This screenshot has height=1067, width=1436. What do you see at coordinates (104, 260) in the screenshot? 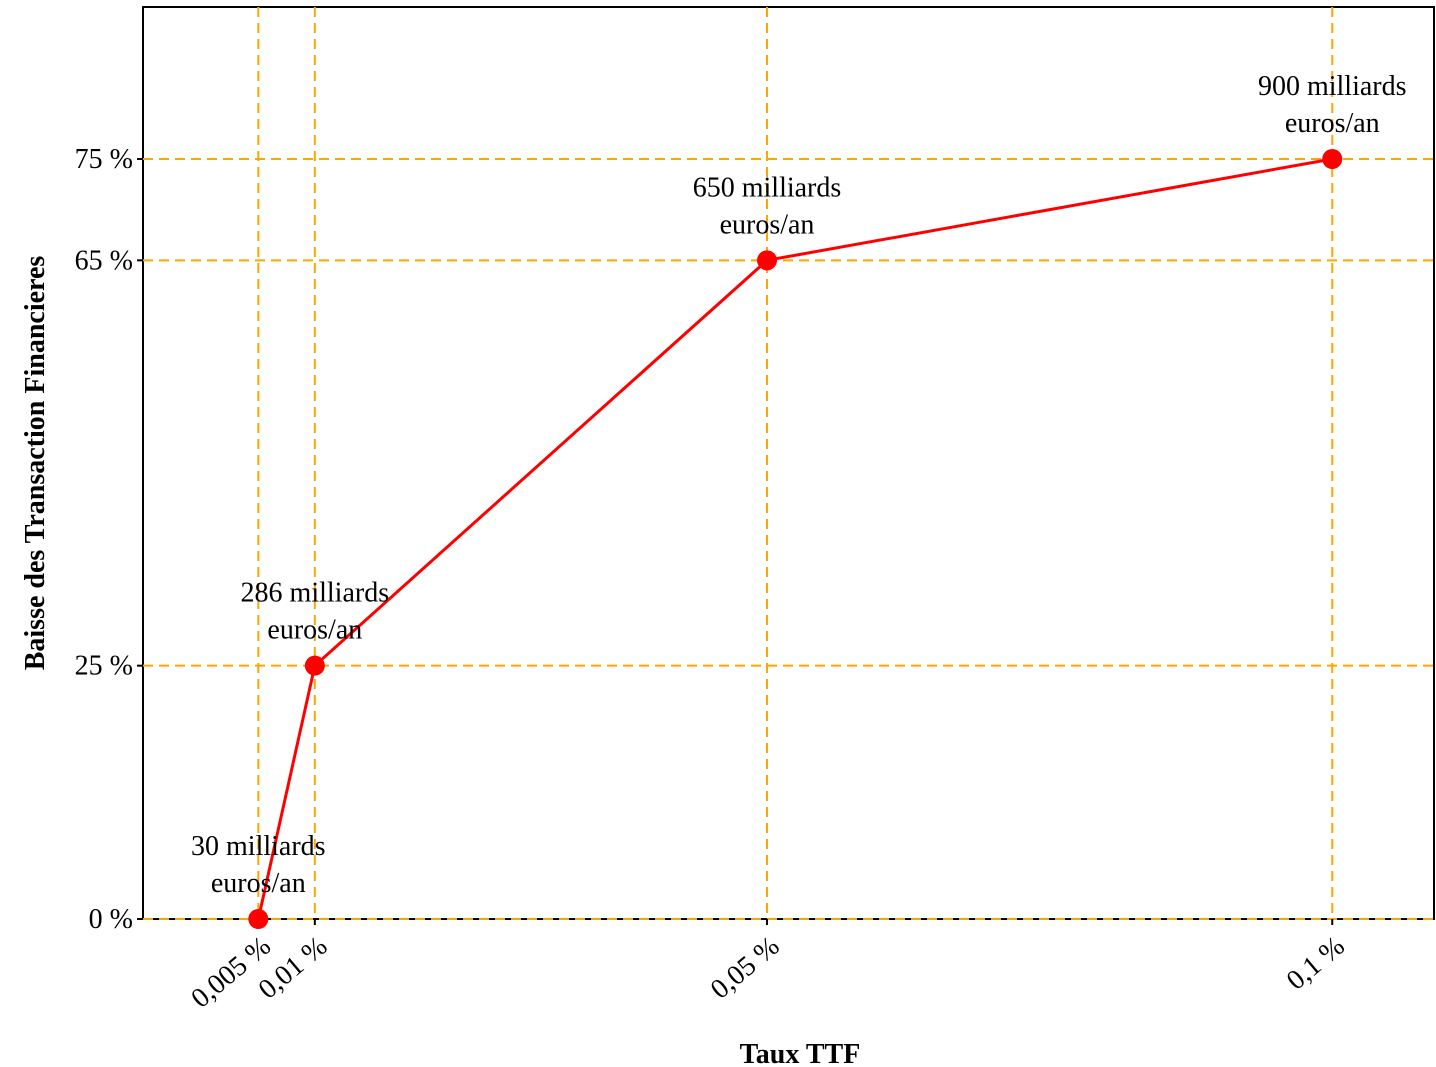
I see `y-tick-label: 65 %` at bounding box center [104, 260].